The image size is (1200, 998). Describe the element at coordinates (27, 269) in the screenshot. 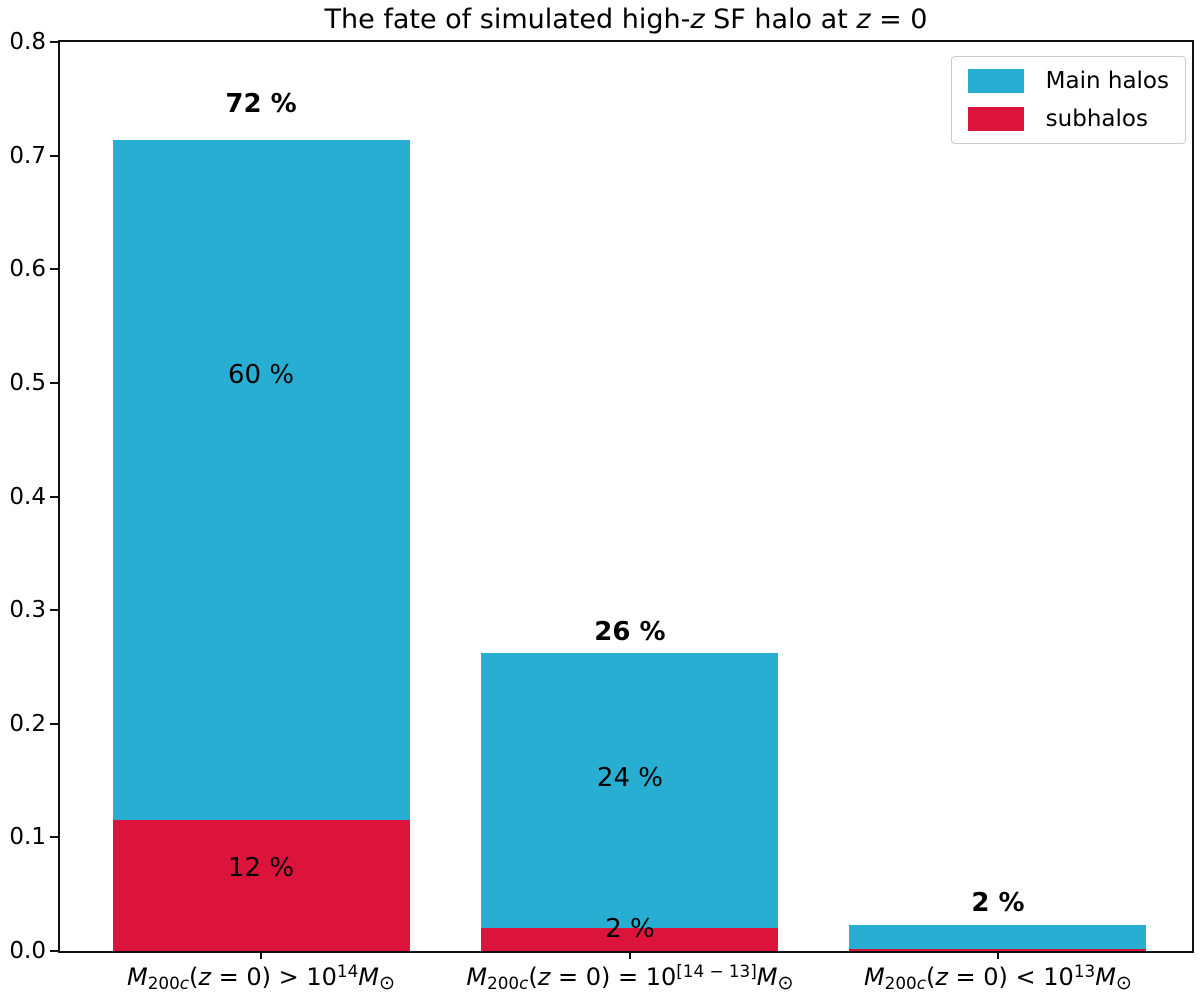

I see `y-tick-label: 0.6` at that location.